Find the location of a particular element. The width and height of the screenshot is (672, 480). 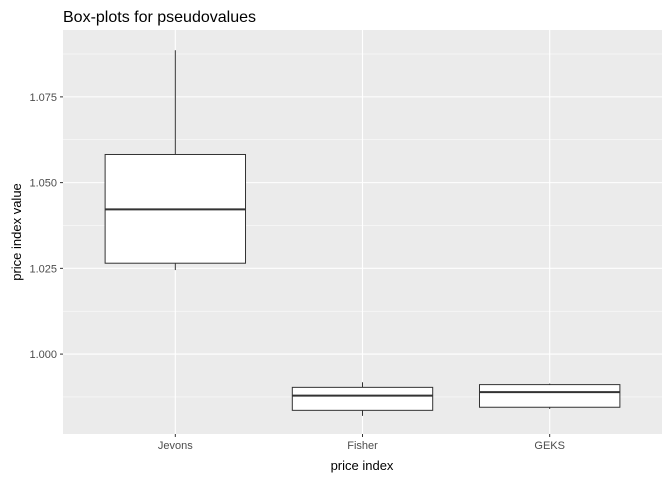

y-tick-label: 1.025 is located at coordinates (43, 269).